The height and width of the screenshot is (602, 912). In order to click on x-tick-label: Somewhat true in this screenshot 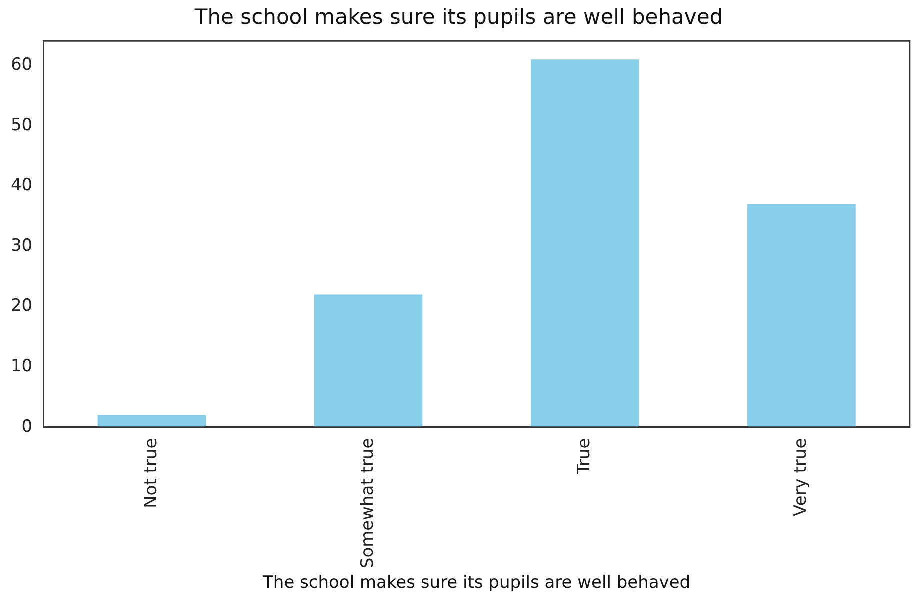, I will do `click(368, 503)`.